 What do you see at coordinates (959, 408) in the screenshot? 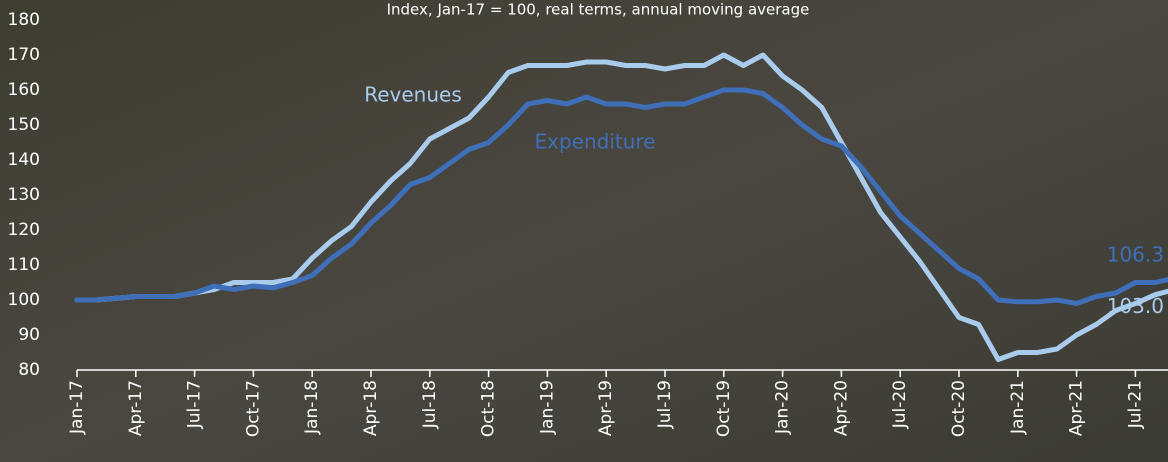
I see `x-tick-label: Oct-20` at bounding box center [959, 408].